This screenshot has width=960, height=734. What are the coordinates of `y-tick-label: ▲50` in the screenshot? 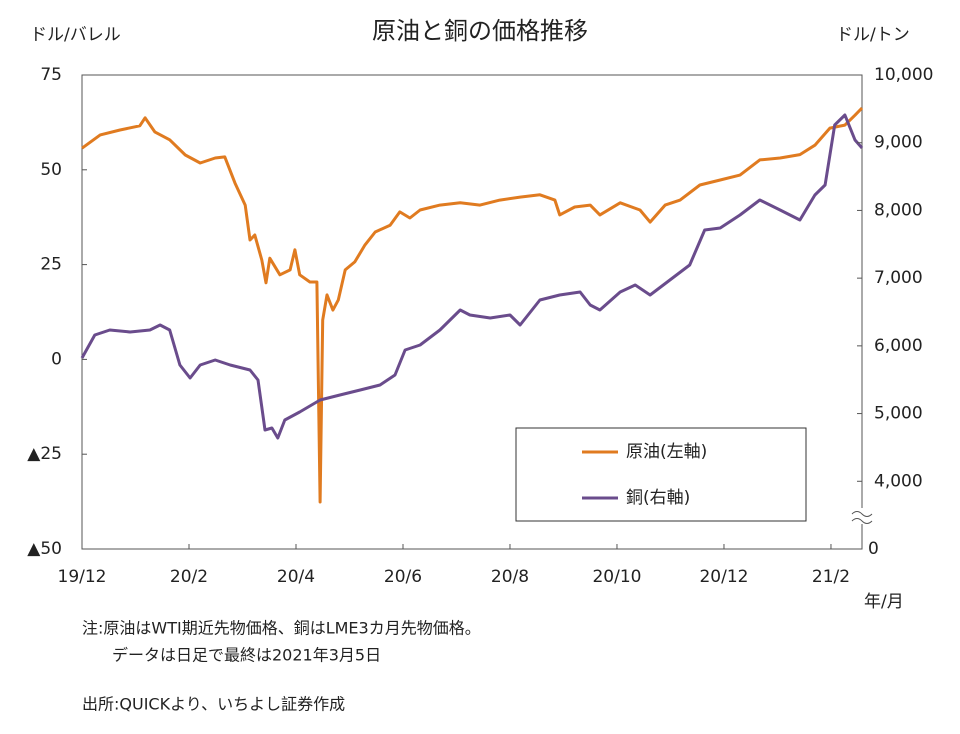 It's located at (44, 549).